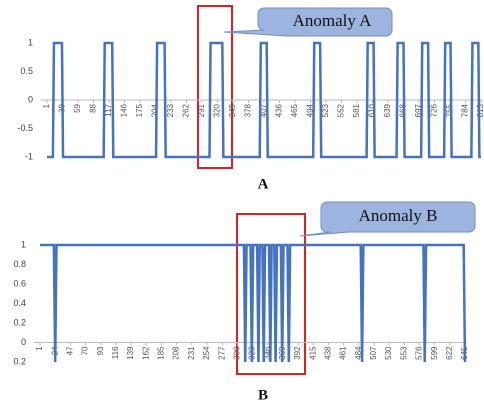 The width and height of the screenshot is (484, 414). I want to click on y-tick-label: -0.5, so click(25, 128).